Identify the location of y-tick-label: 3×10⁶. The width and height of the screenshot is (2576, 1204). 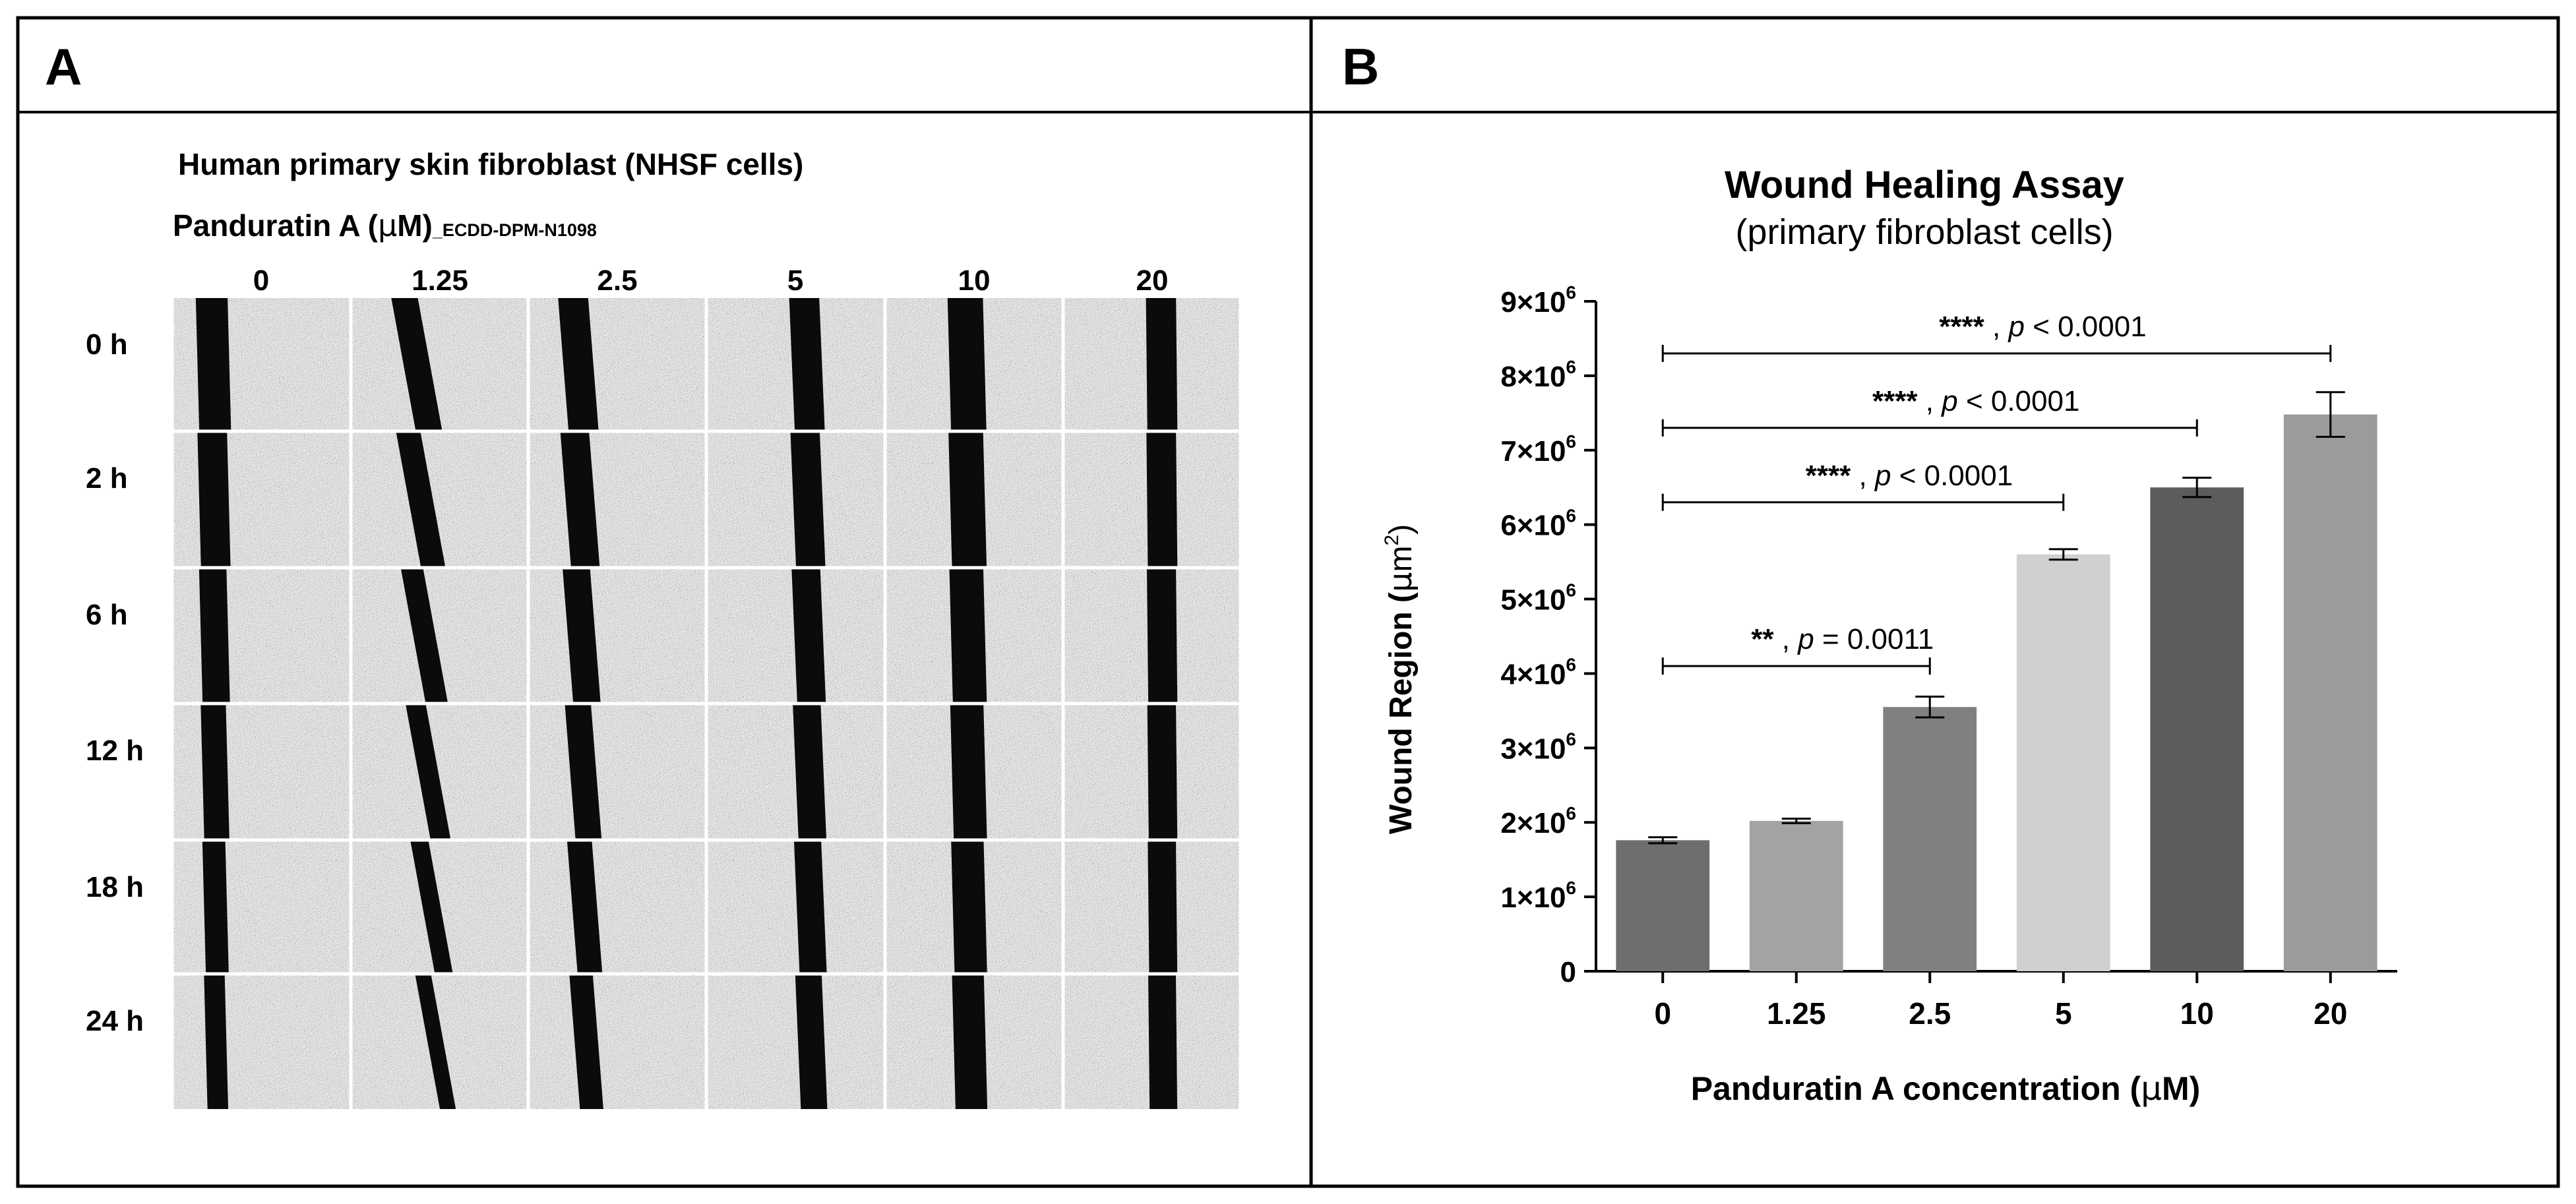
(1538, 747).